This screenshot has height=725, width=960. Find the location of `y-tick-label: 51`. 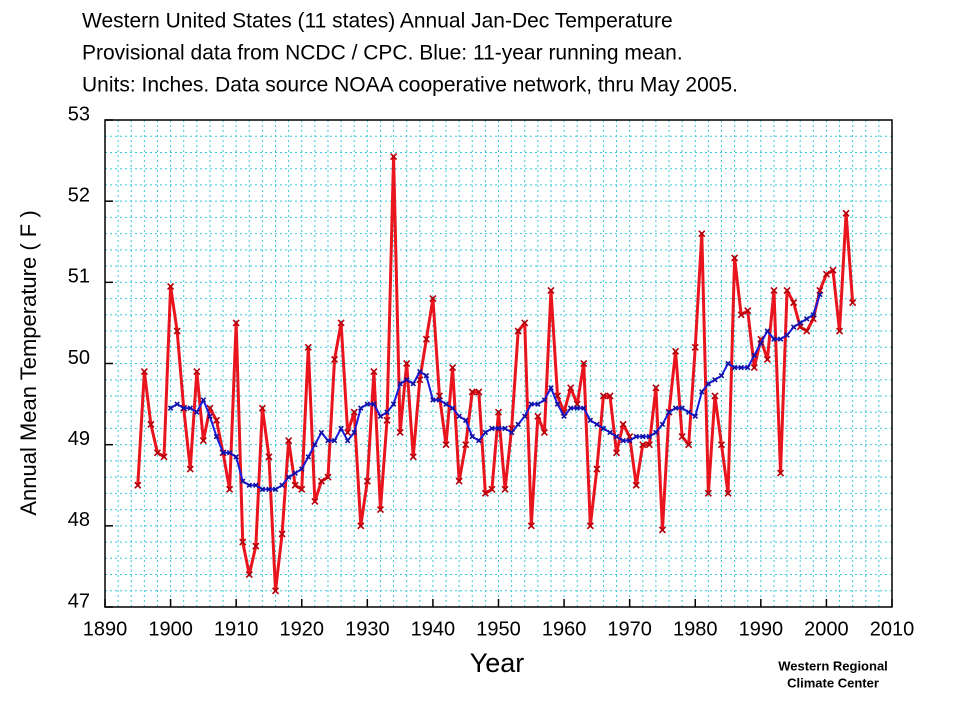

y-tick-label: 51 is located at coordinates (79, 277).